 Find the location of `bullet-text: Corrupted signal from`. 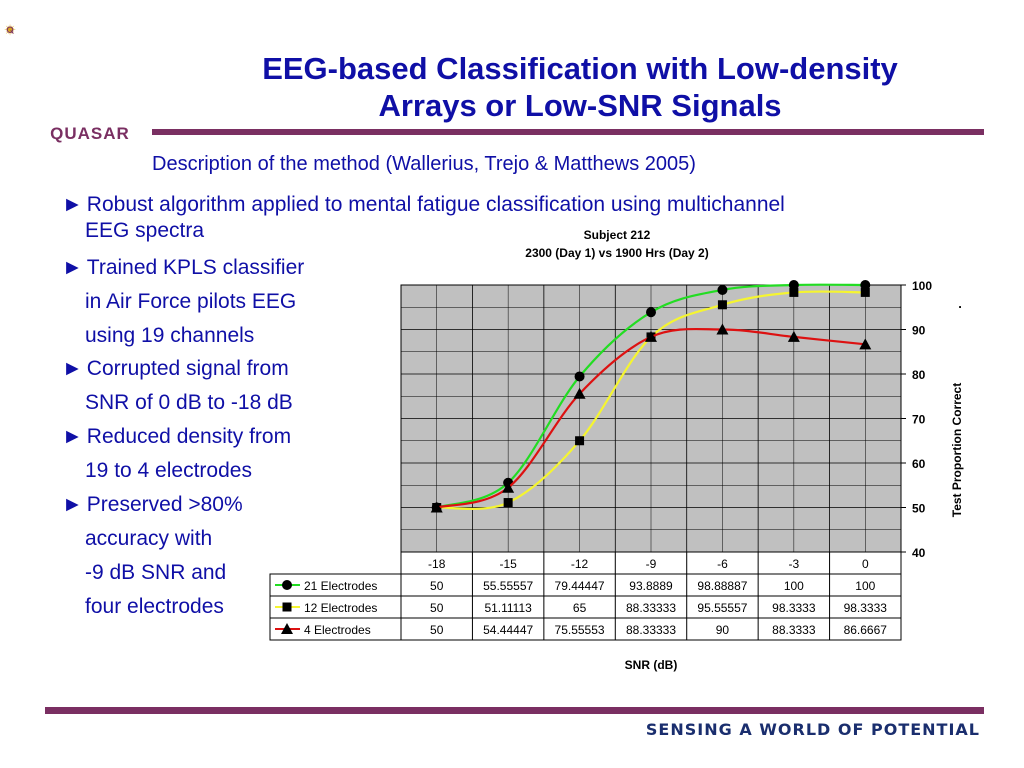

bullet-text: Corrupted signal from is located at coordinates (187, 368).